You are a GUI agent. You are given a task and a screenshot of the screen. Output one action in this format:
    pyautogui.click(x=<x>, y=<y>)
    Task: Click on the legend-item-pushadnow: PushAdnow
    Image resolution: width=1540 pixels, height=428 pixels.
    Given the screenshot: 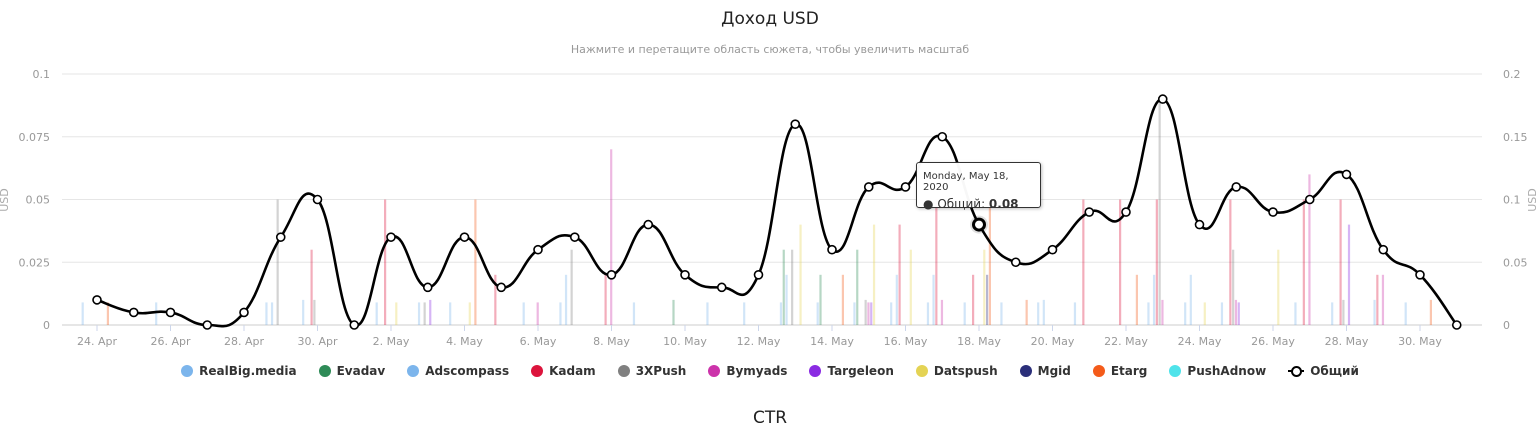 What is the action you would take?
    pyautogui.click(x=1217, y=371)
    